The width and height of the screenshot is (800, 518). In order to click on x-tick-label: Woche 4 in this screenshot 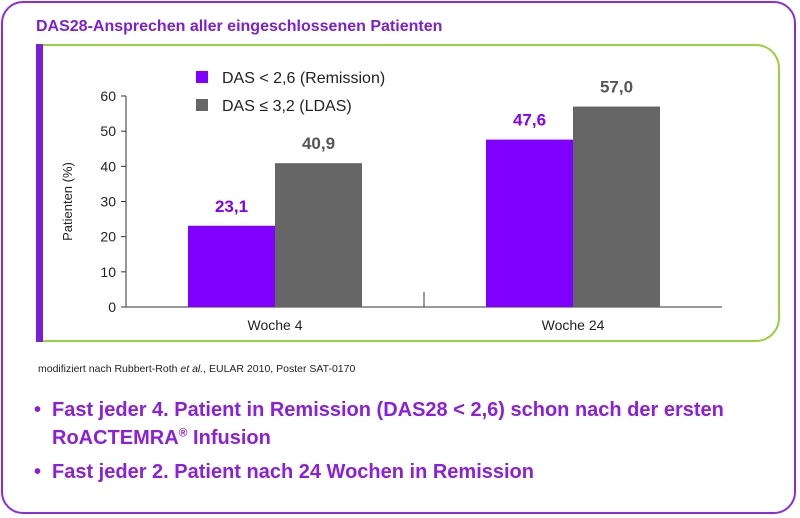, I will do `click(275, 325)`.